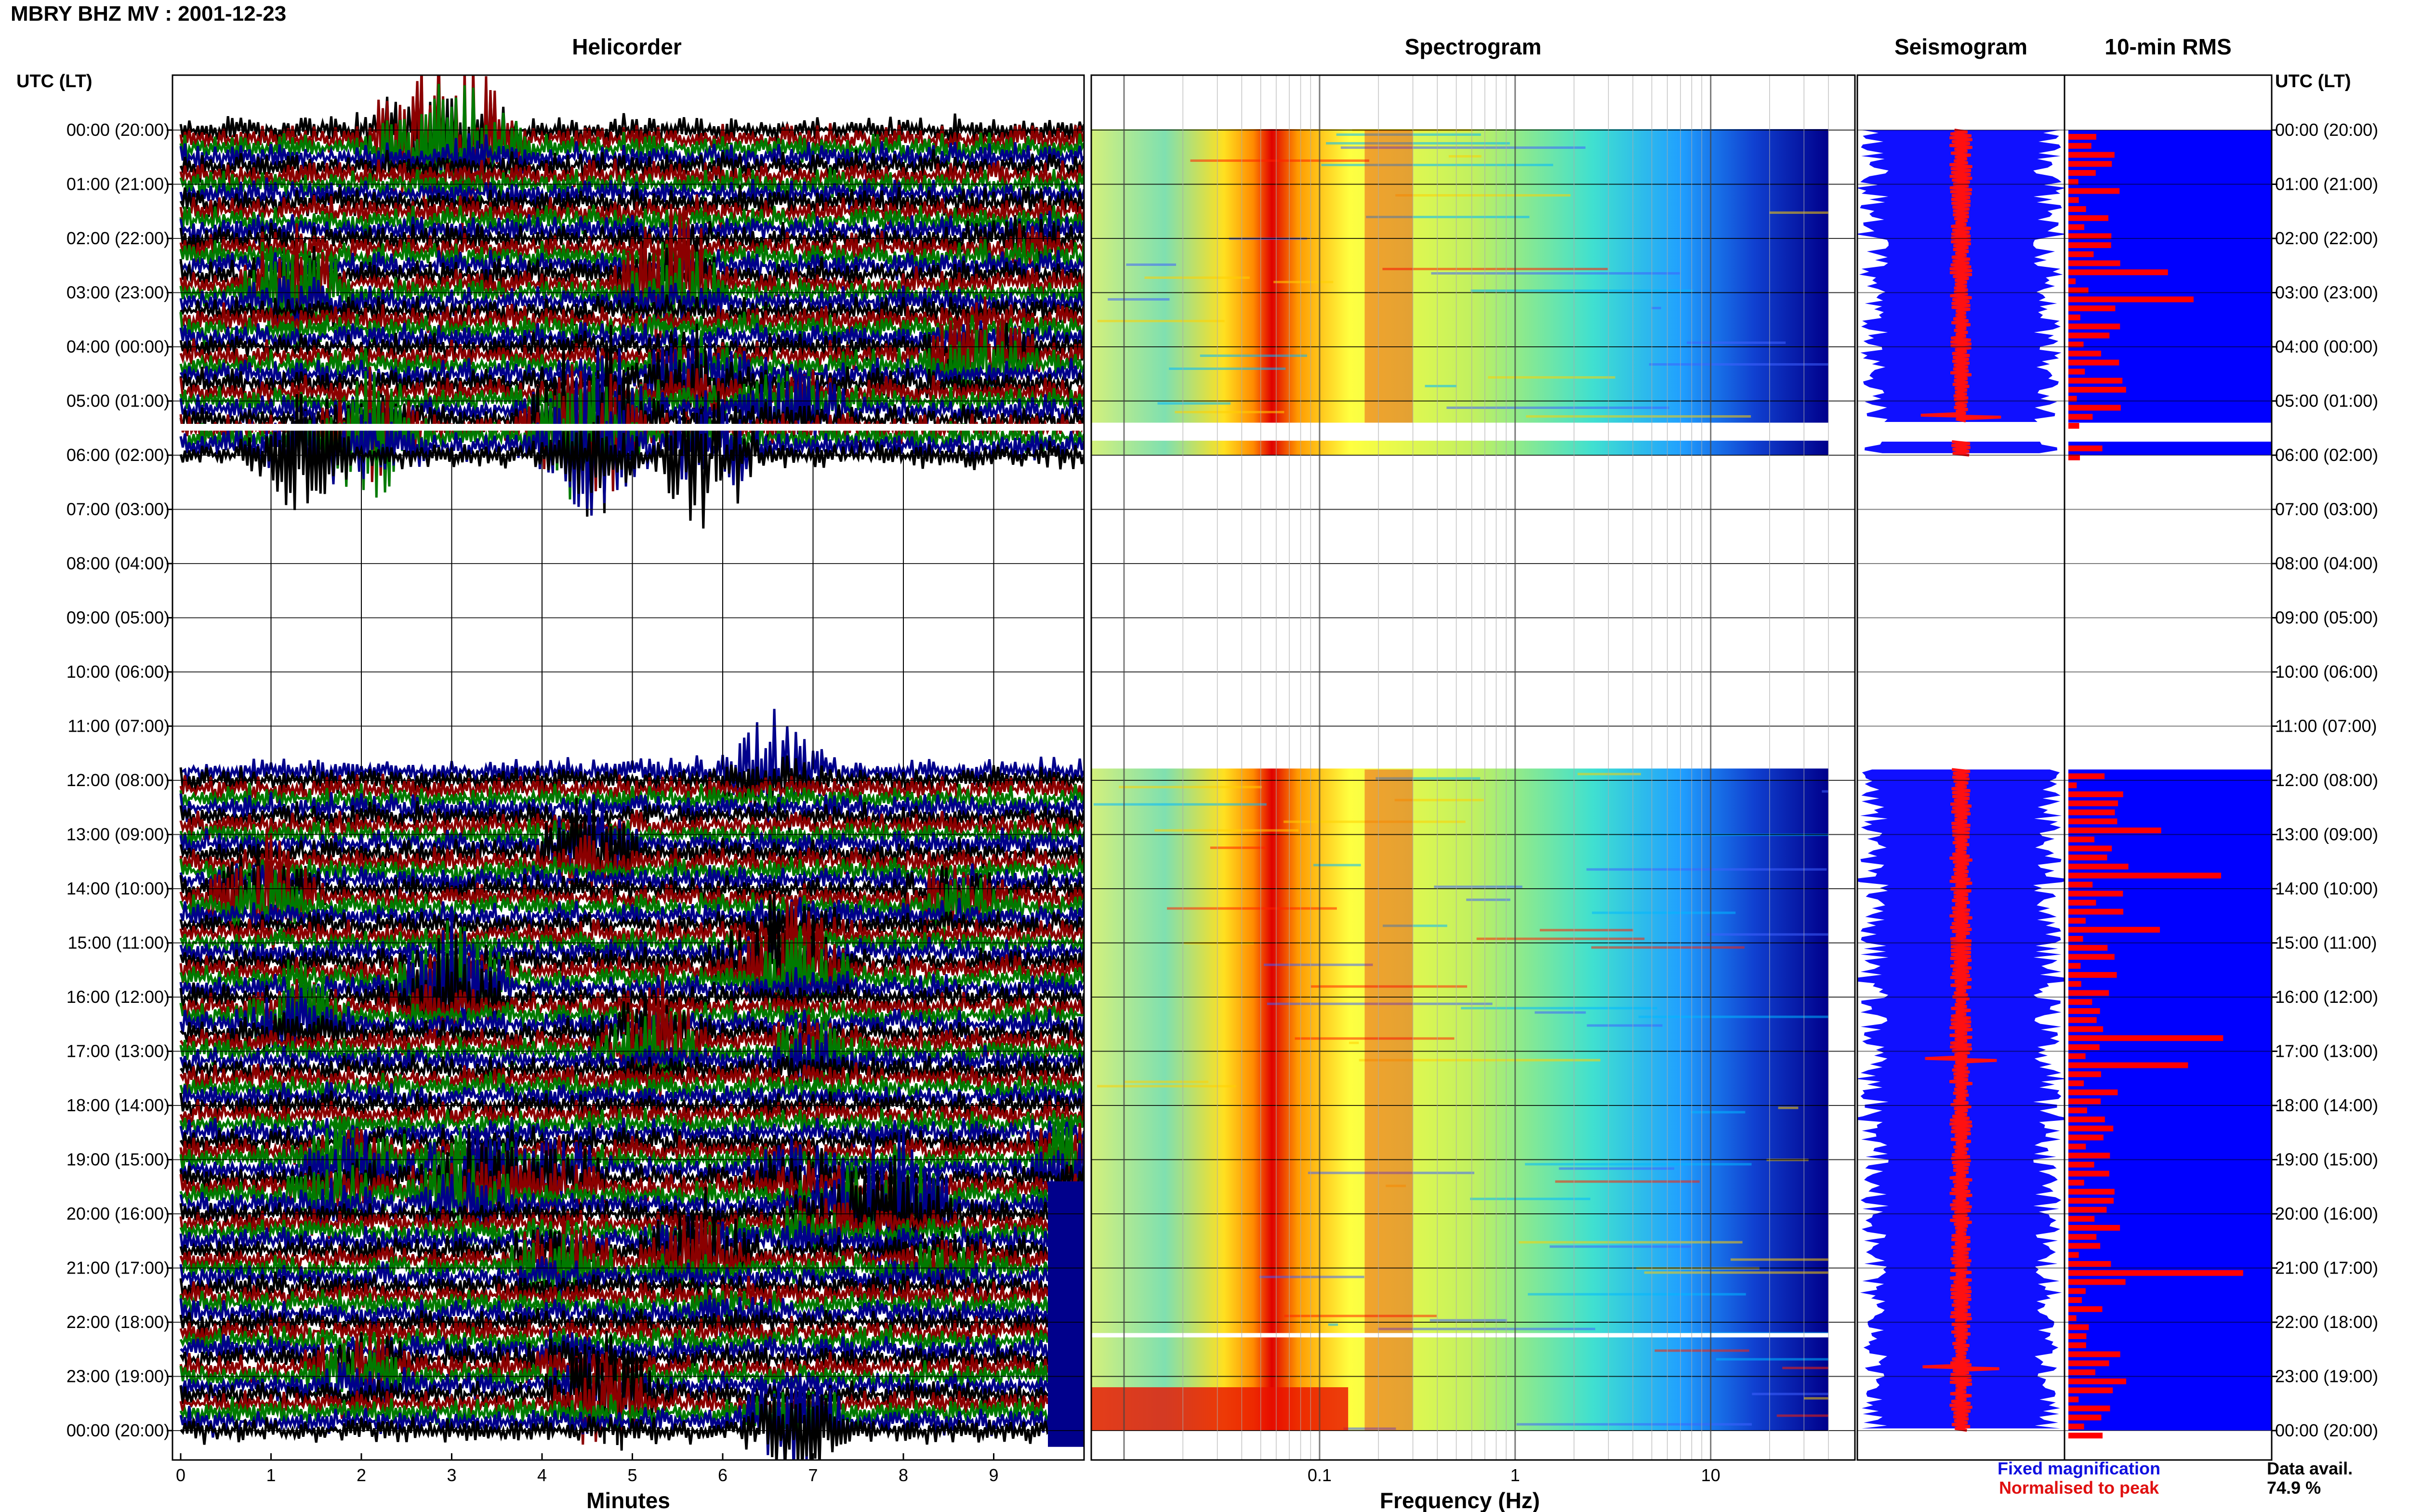 The image size is (2409, 1512). I want to click on x-tick-label-minutes: 5, so click(632, 1475).